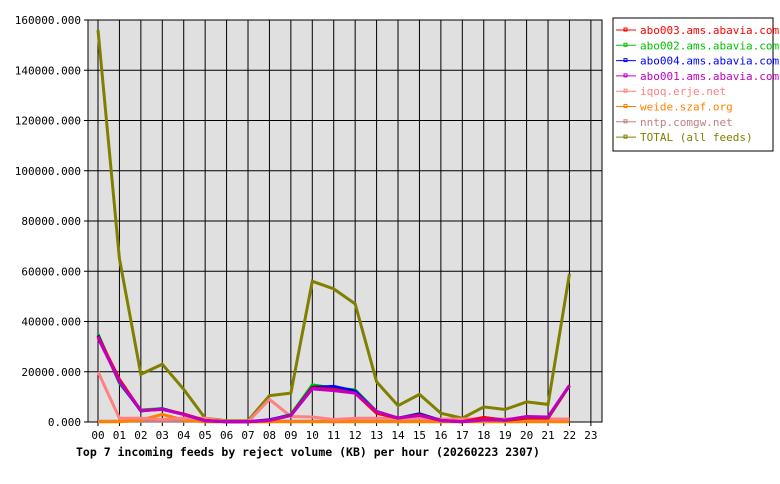  What do you see at coordinates (290, 435) in the screenshot?
I see `x-tick-label: 09` at bounding box center [290, 435].